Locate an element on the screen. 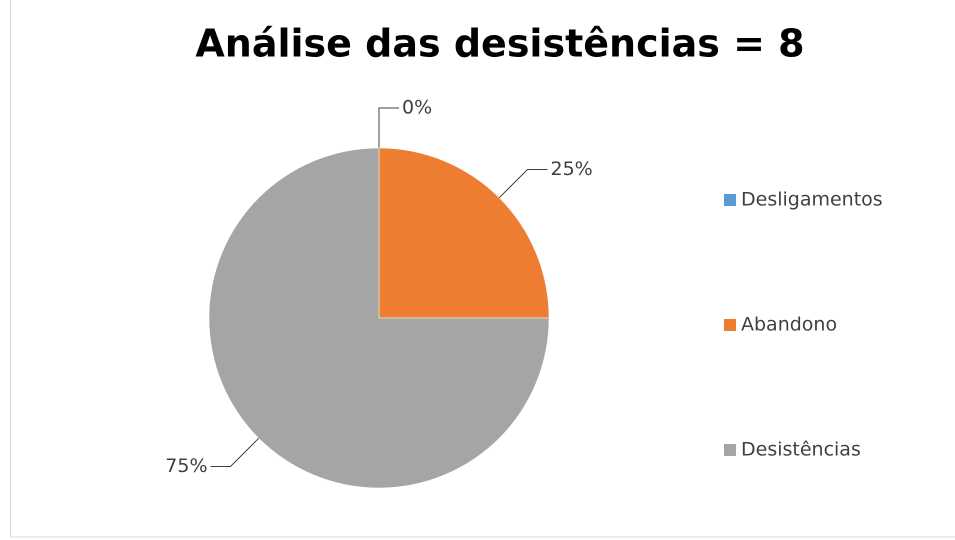 This screenshot has height=540, width=955. pie-slice is located at coordinates (464, 233).